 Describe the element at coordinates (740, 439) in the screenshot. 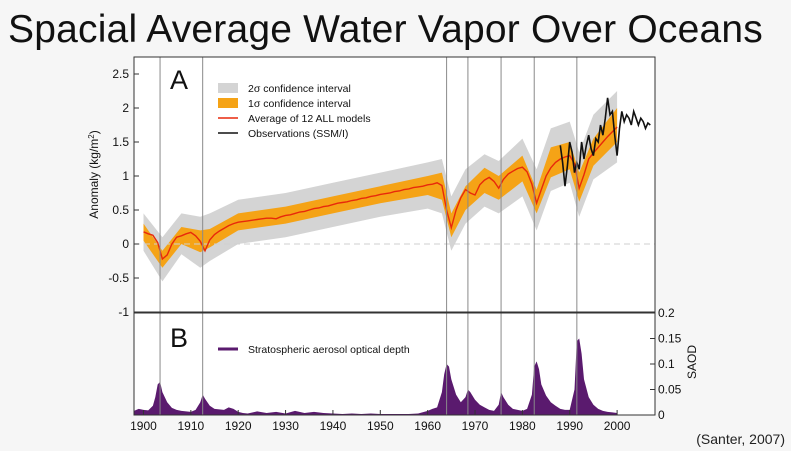

I see `citation: (Santer, 2007)` at that location.